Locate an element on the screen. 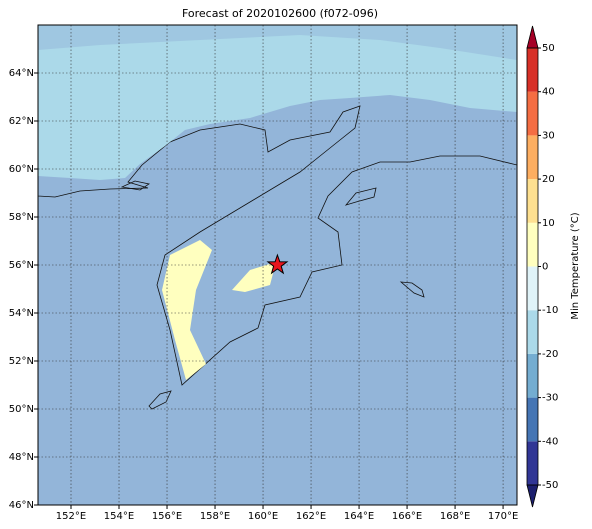  colorbar-tick-label: 30 is located at coordinates (548, 135).